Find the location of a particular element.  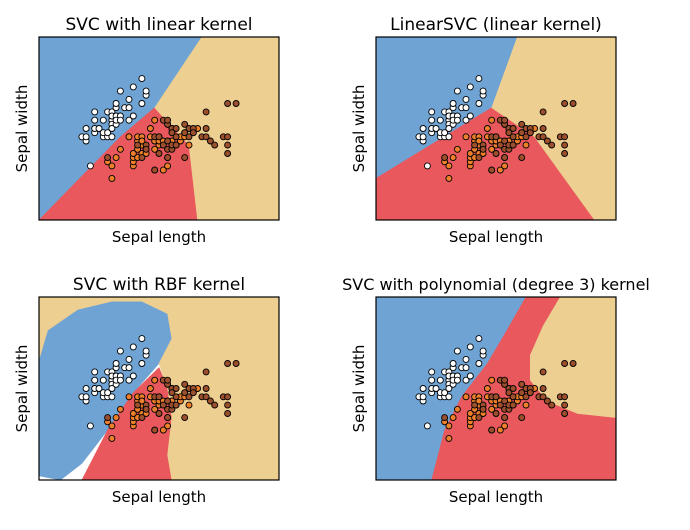

decision-regions is located at coordinates (496, 388).